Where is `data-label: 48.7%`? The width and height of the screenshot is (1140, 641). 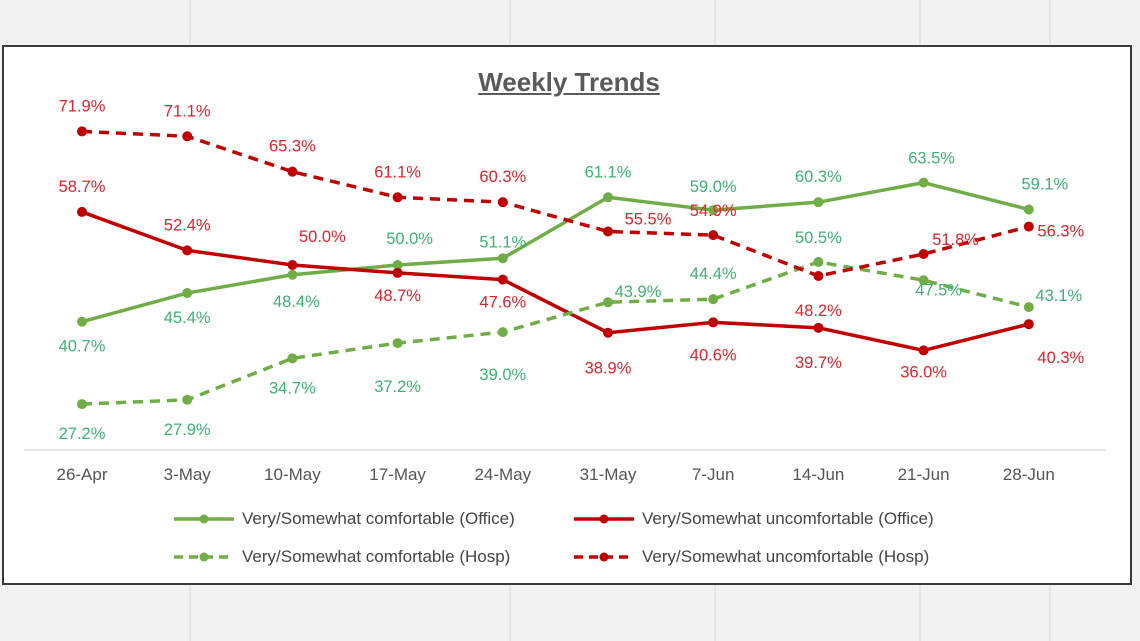
data-label: 48.7% is located at coordinates (397, 296).